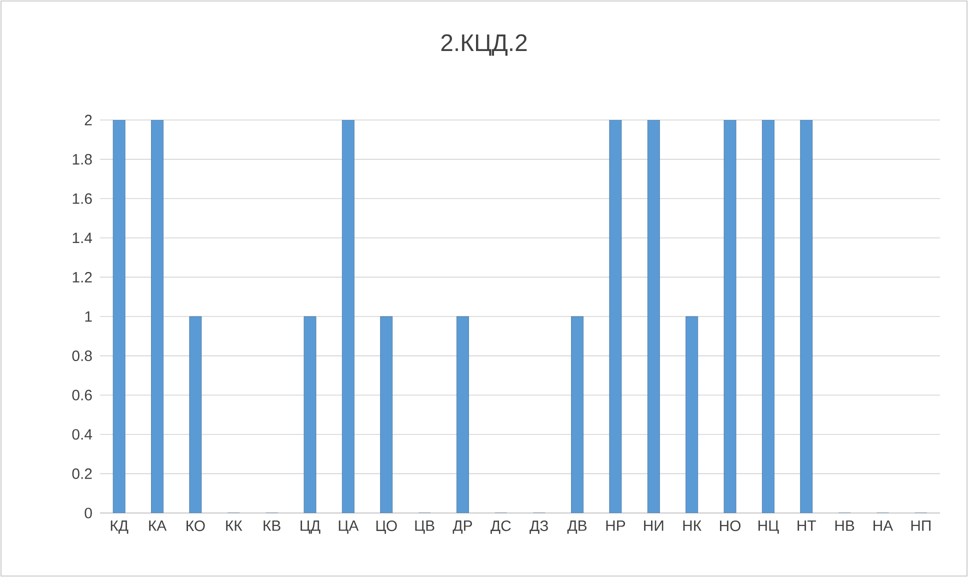 The image size is (968, 577). I want to click on x-tick-label: НР, so click(616, 525).